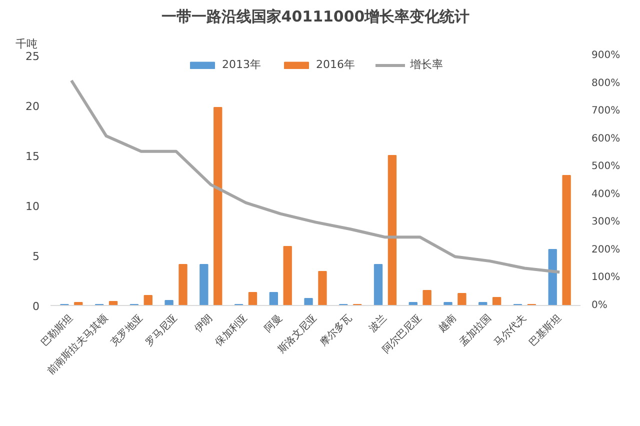 The width and height of the screenshot is (640, 426). What do you see at coordinates (162, 330) in the screenshot?
I see `x-tick-label: 罗马尼亚` at bounding box center [162, 330].